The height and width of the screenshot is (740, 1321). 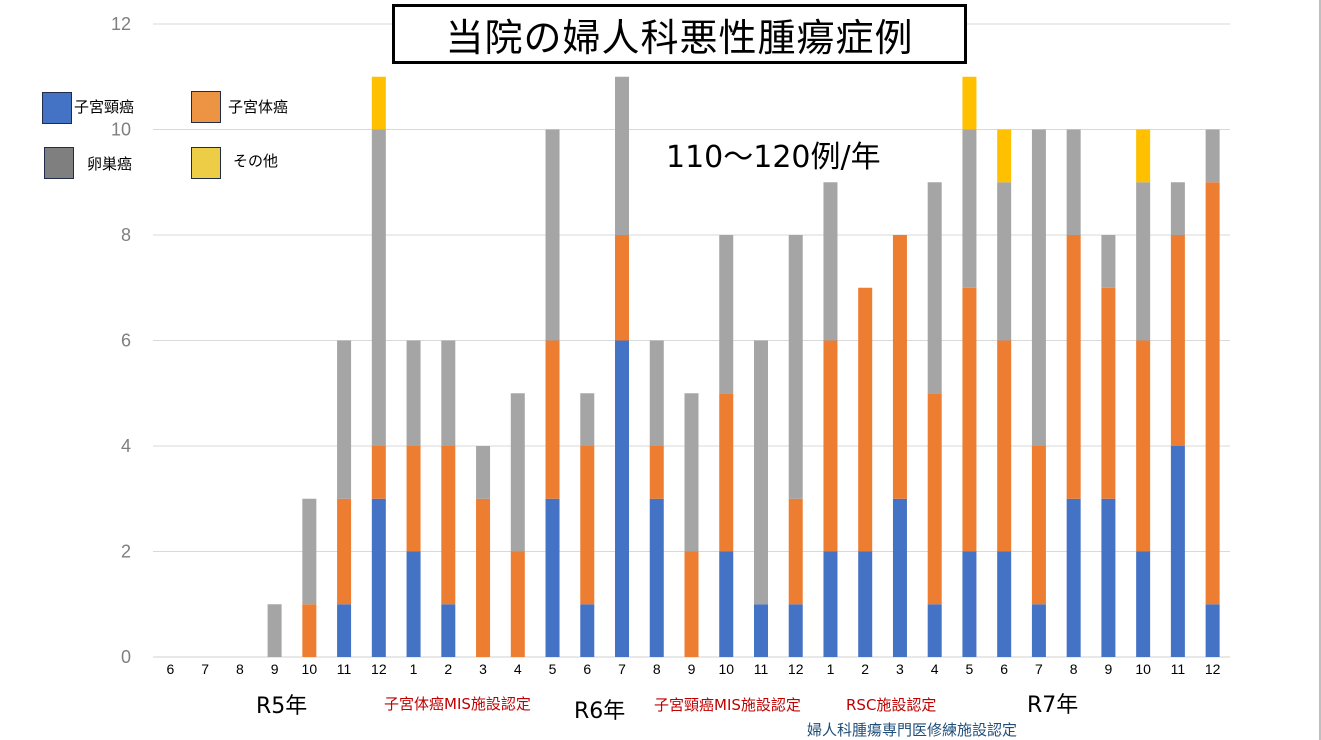 What do you see at coordinates (483, 669) in the screenshot?
I see `x-tick-label: 3` at bounding box center [483, 669].